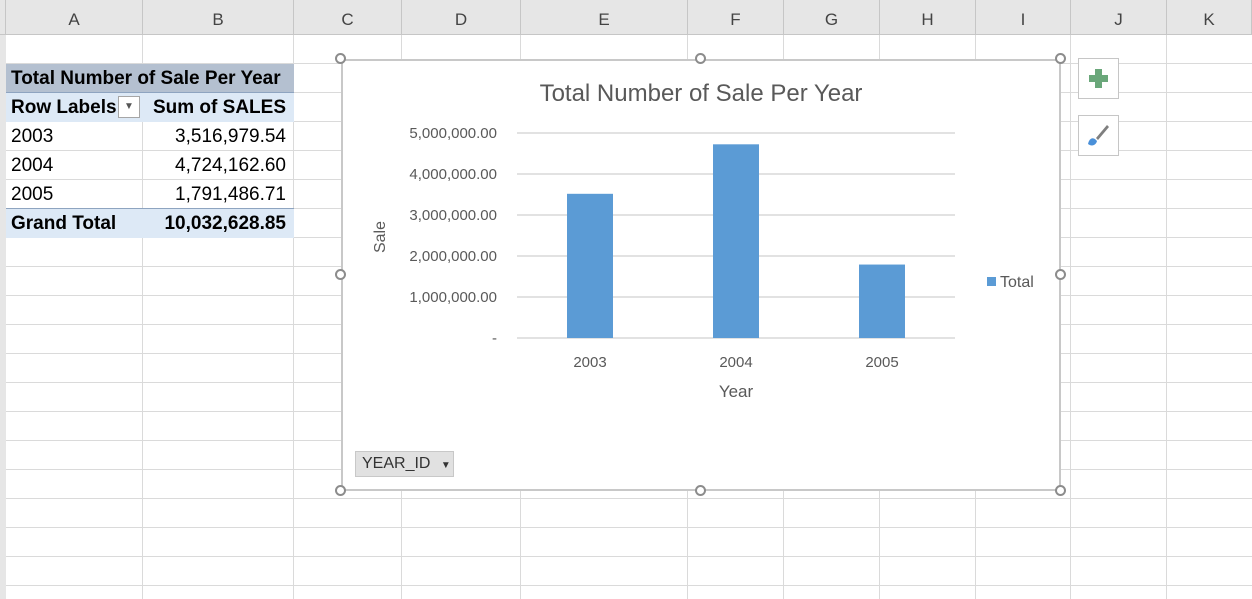  I want to click on pivot-title: Total Number of Sale Per Year, so click(150, 78).